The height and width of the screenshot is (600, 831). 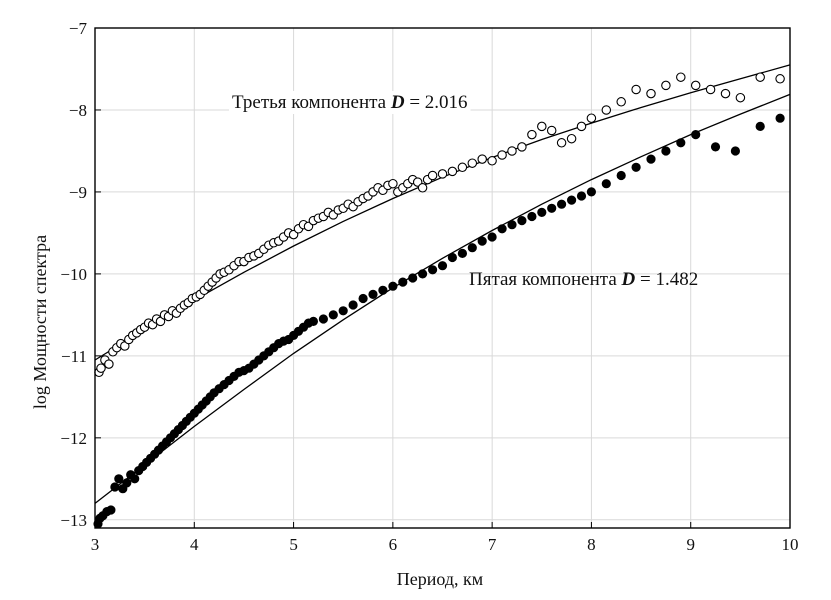 I want to click on x-tick-label: 4, so click(x=194, y=544).